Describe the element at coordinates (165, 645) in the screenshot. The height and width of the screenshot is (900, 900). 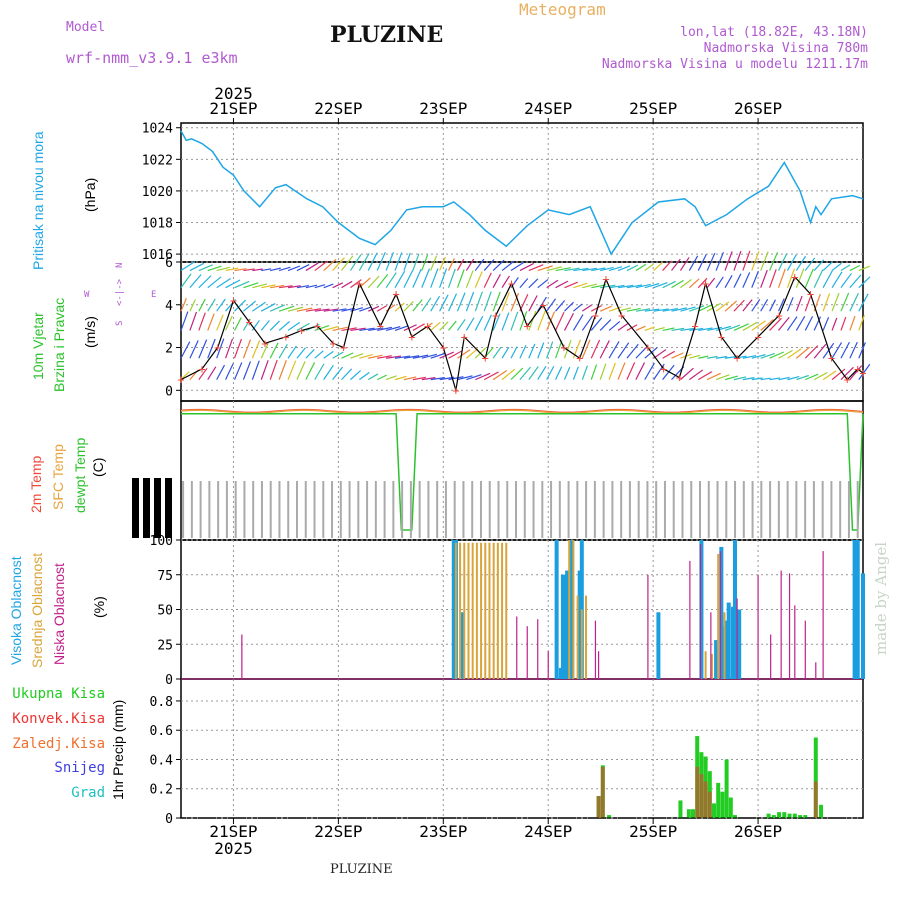
I see `cloud-ytick-label: 25` at that location.